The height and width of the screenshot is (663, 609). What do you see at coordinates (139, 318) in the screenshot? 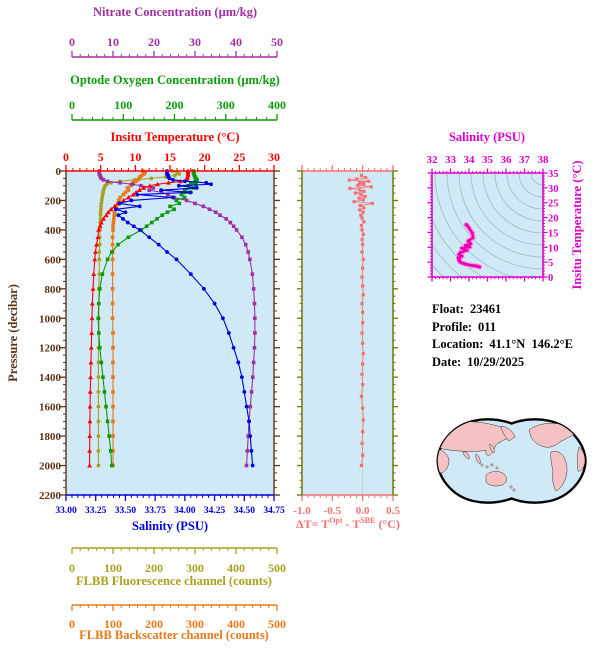
I see `series-temperature` at bounding box center [139, 318].